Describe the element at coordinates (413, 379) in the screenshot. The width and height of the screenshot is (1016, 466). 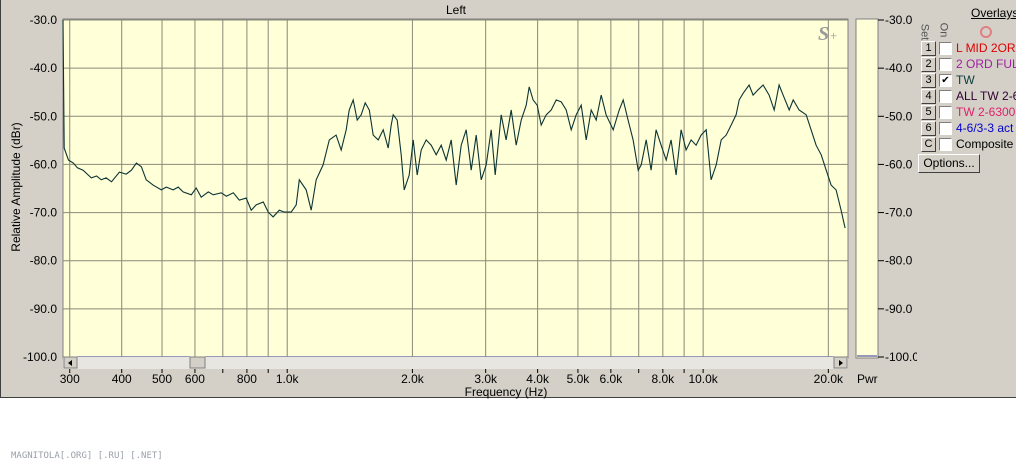
I see `x-tick-label: 2.0k` at that location.